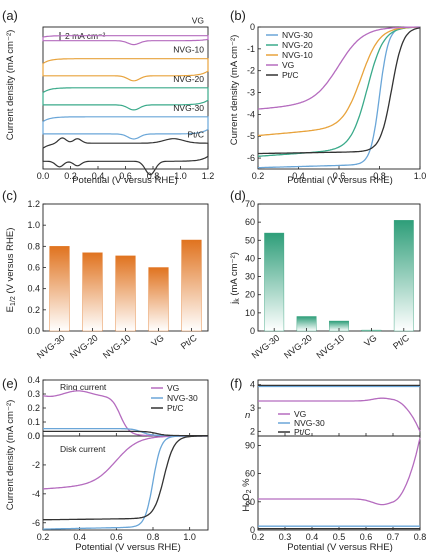 This screenshot has width=443, height=557. What do you see at coordinates (198, 21) in the screenshot?
I see `panel-a-series-label-0: VG` at bounding box center [198, 21].